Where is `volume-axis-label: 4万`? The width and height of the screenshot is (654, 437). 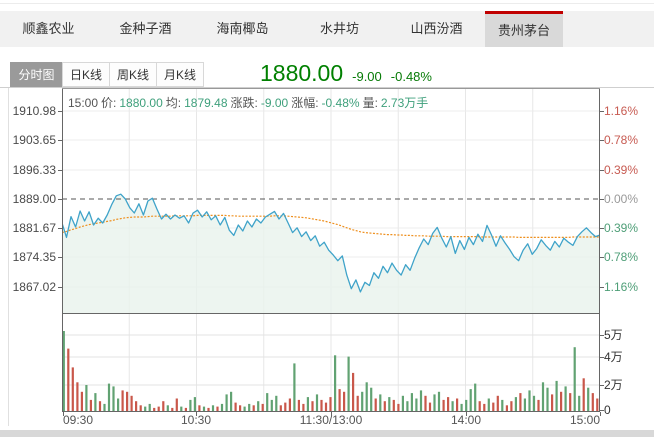
volume-axis-label: 4万 is located at coordinates (613, 357).